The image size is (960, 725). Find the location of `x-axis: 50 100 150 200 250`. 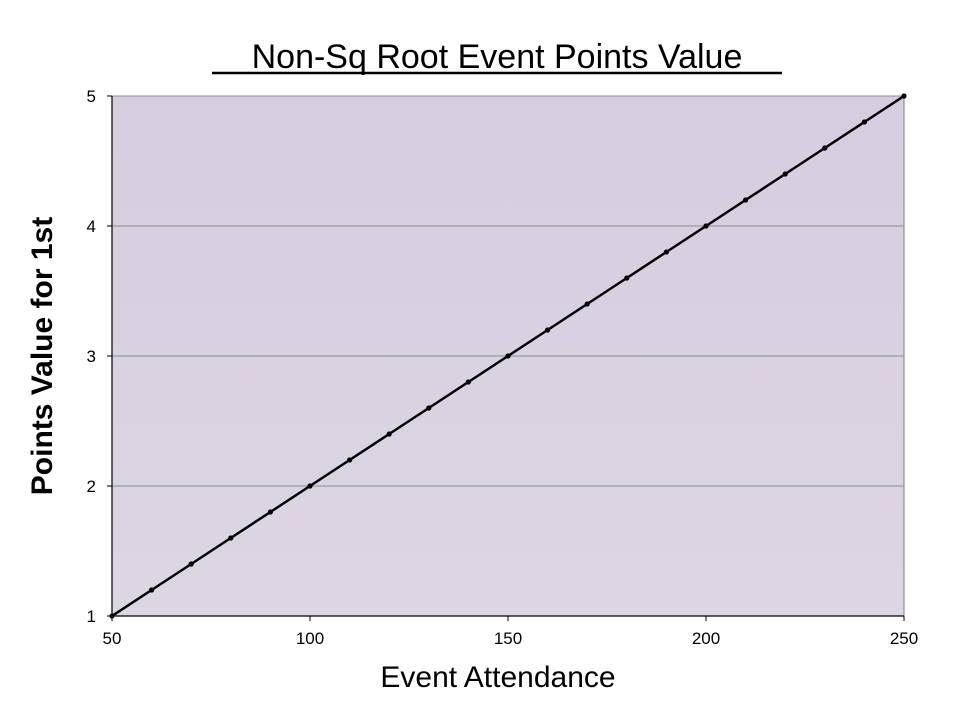

x-axis: 50 100 150 200 250 is located at coordinates (510, 631).